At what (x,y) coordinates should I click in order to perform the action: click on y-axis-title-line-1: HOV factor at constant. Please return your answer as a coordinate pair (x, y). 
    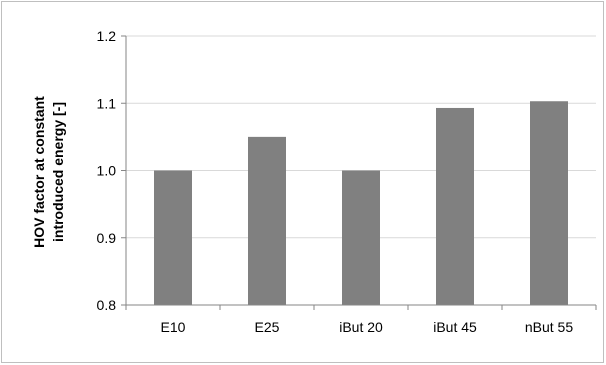
    Looking at the image, I should click on (39, 172).